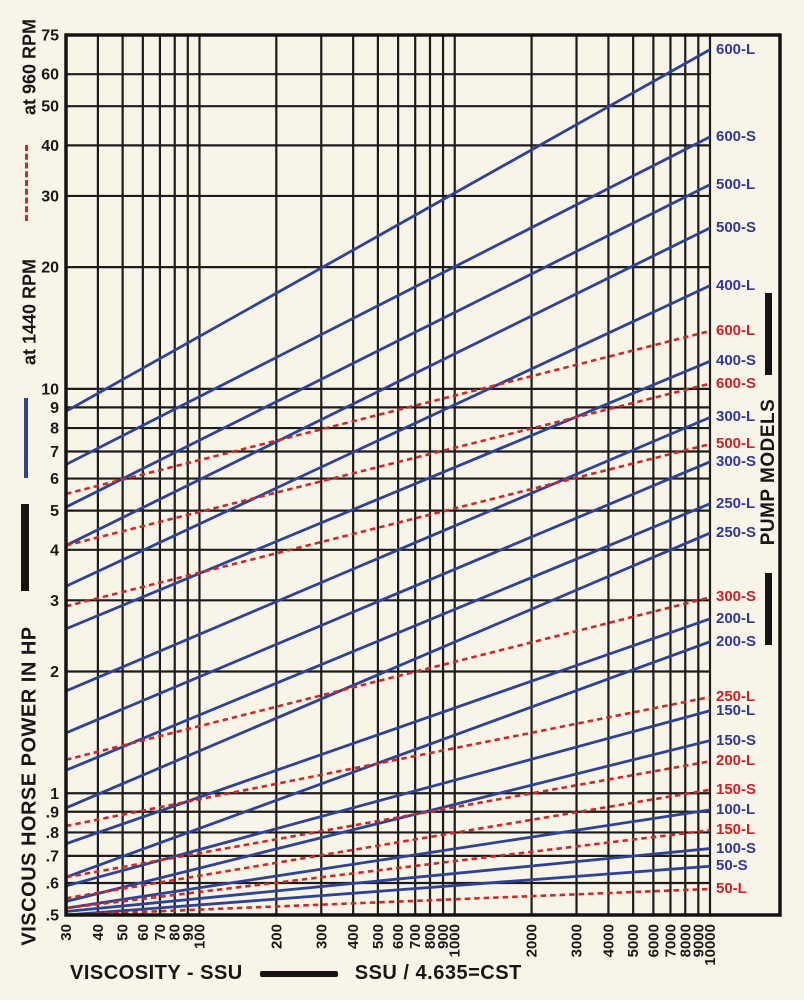 The width and height of the screenshot is (804, 1000). I want to click on pump-model-label-250-S-1440rpm: 250-S, so click(736, 533).